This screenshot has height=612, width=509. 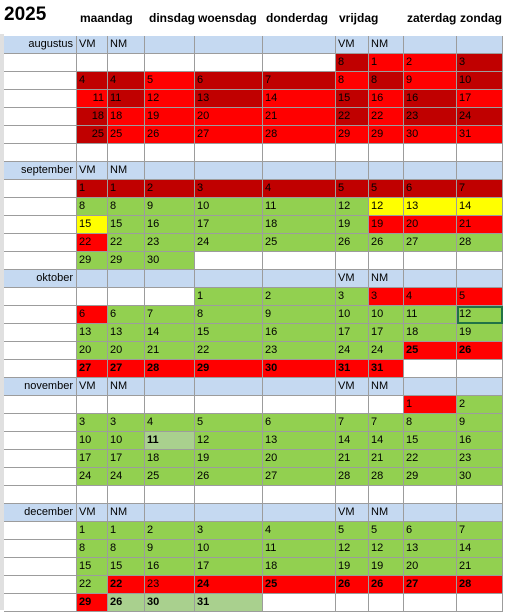 I want to click on calendar-cell: 3, so click(x=229, y=531).